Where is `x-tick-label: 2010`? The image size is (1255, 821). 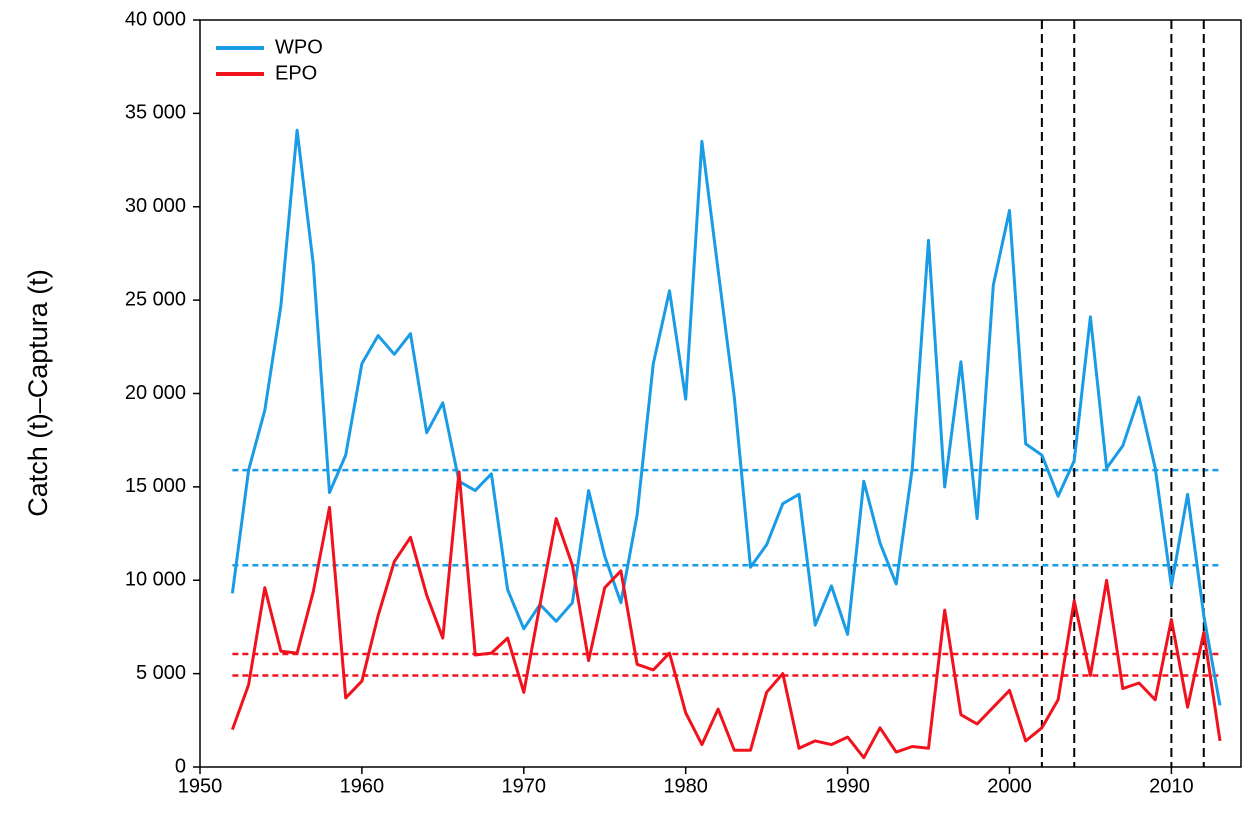
x-tick-label: 2010 is located at coordinates (1171, 786).